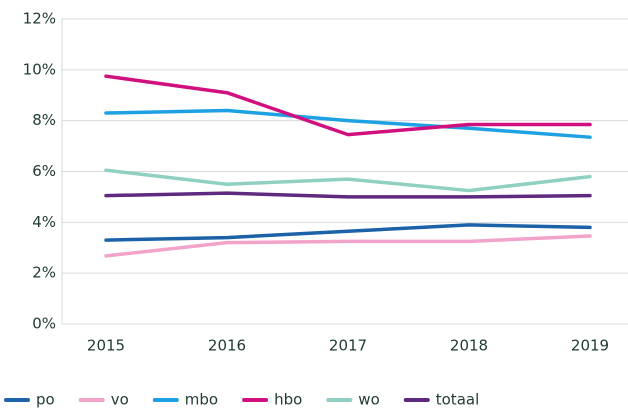  Describe the element at coordinates (590, 346) in the screenshot. I see `x-tick-label: 2019` at that location.